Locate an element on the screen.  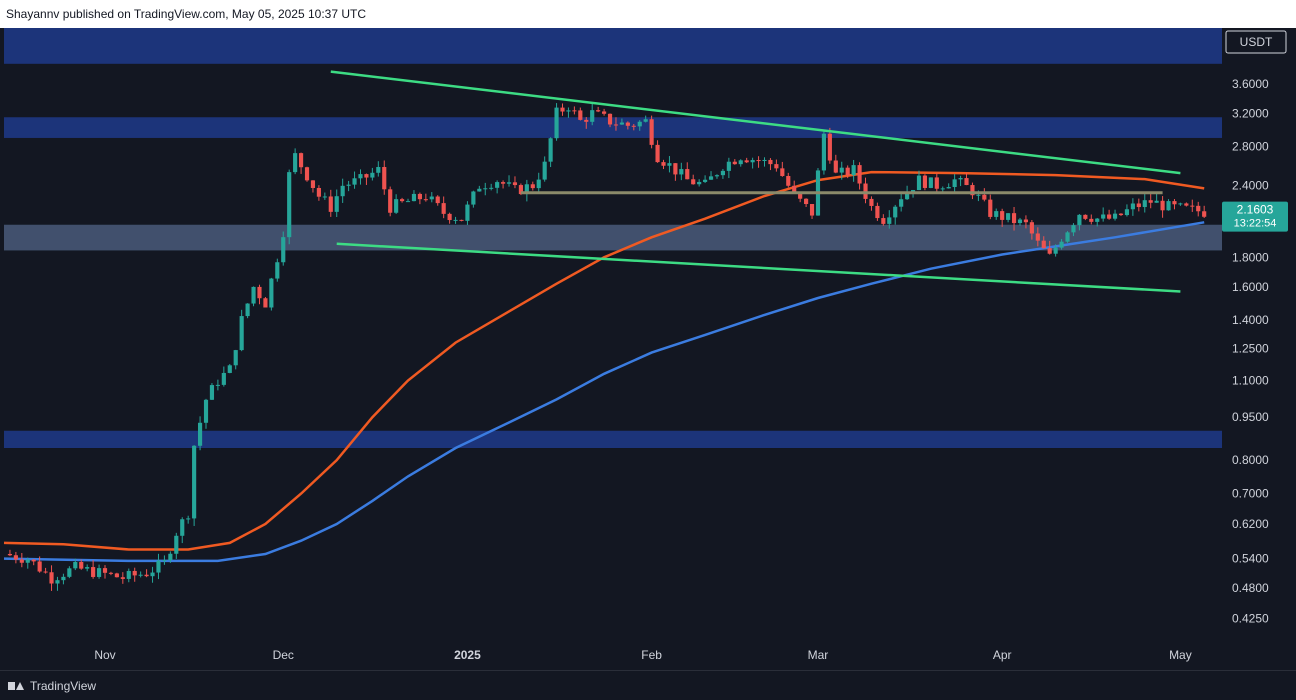
price-tick-label: 0.6200 is located at coordinates (1250, 524).